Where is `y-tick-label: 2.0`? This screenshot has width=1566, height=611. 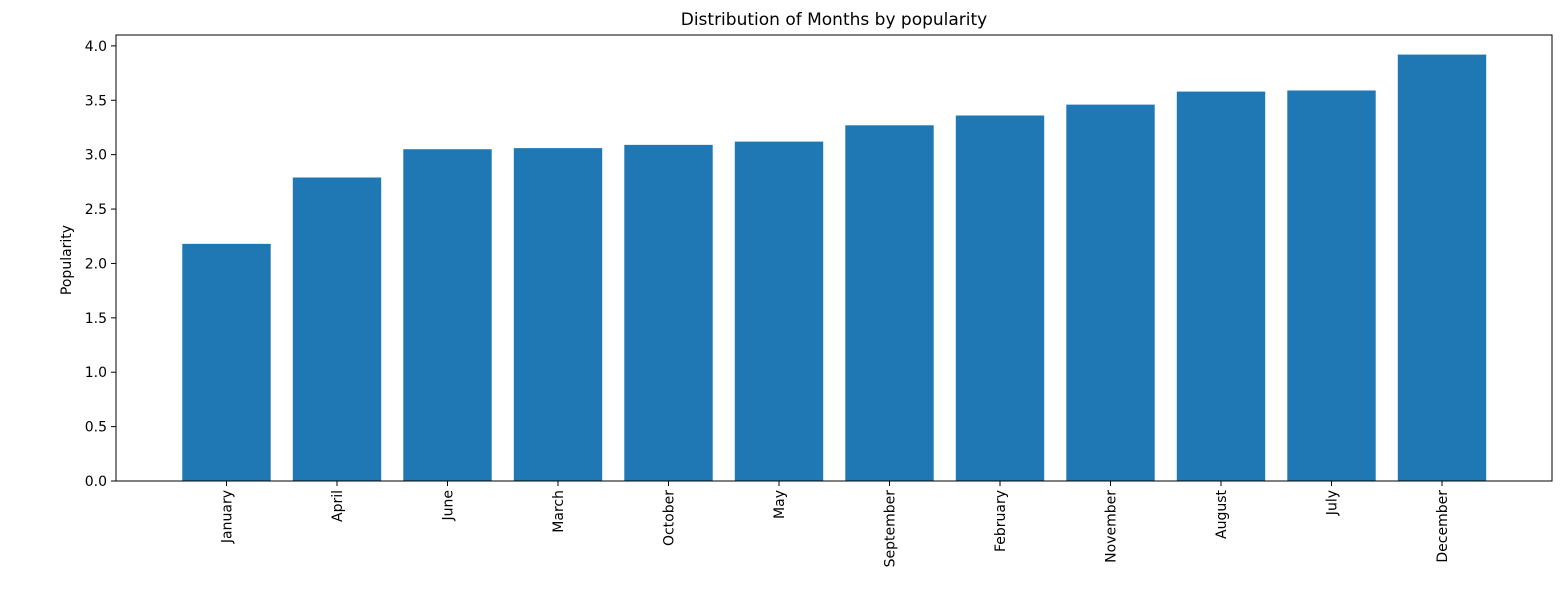
y-tick-label: 2.0 is located at coordinates (96, 264).